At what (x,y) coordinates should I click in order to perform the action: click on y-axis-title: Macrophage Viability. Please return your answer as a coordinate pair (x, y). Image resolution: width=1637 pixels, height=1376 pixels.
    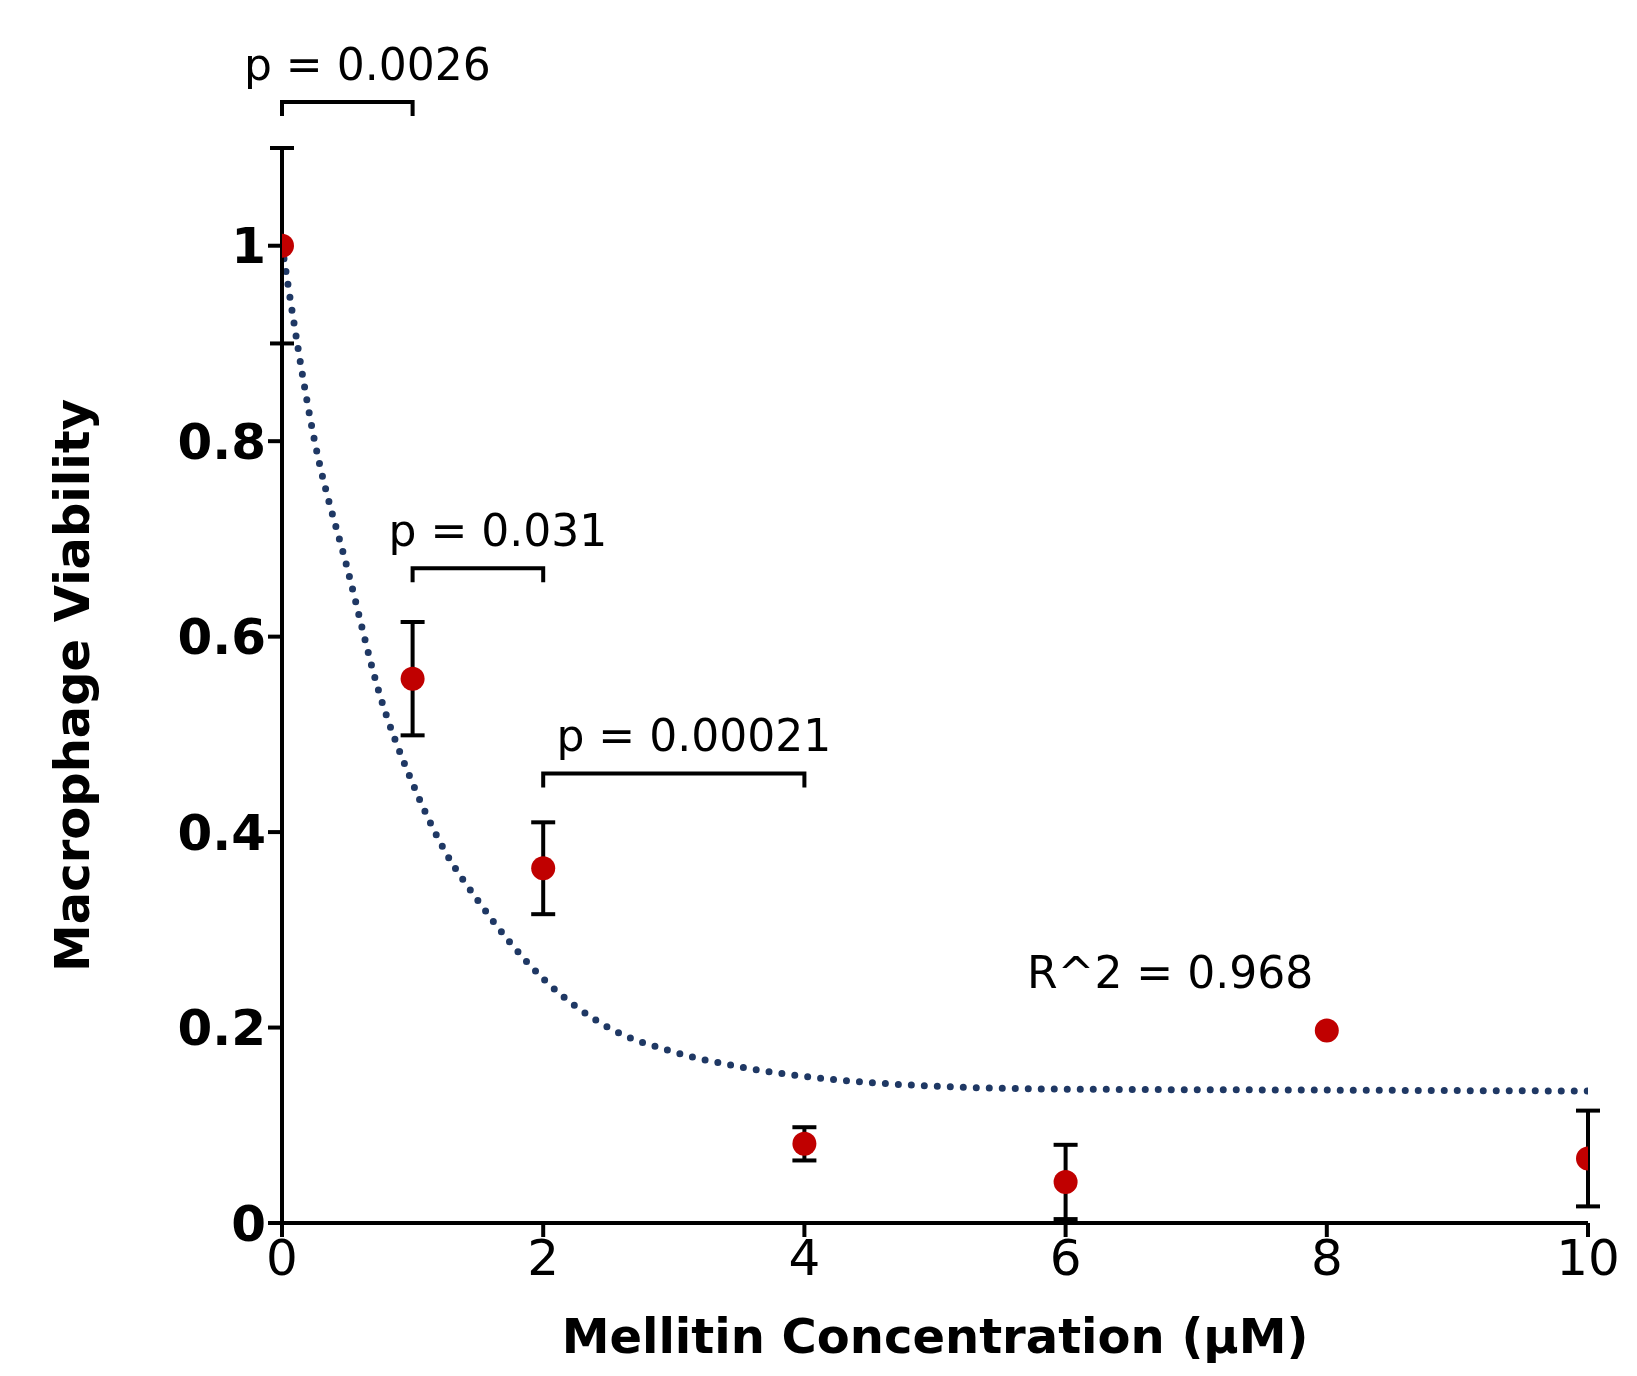
    Looking at the image, I should click on (72, 685).